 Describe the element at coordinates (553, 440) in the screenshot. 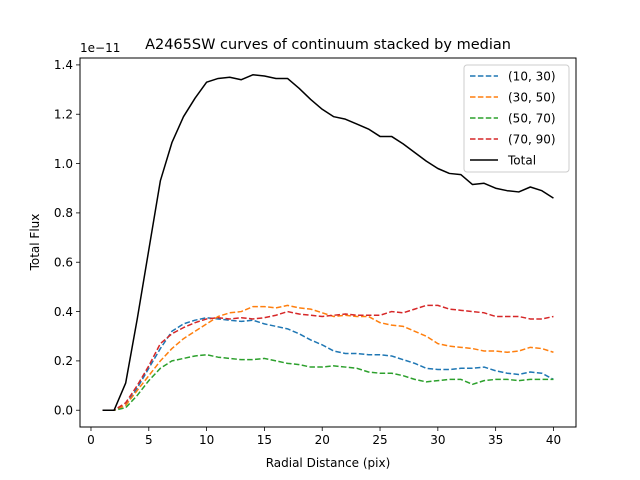

I see `x-tick-label: 40` at that location.